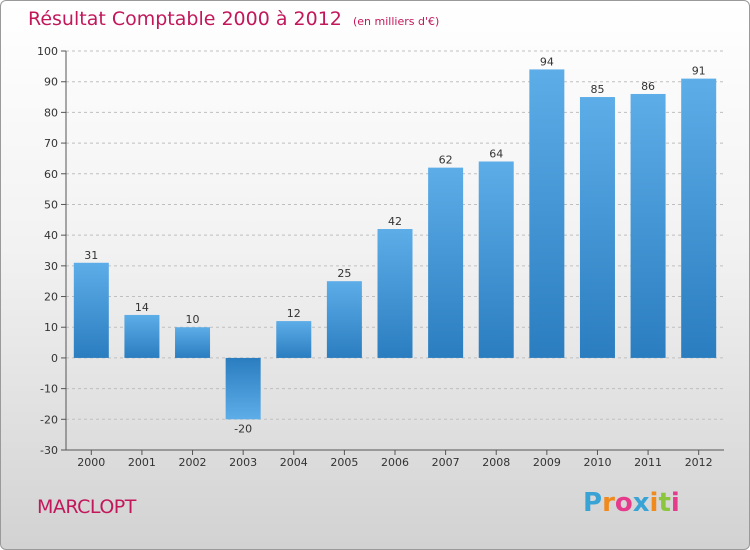  I want to click on data-label: 25, so click(344, 273).